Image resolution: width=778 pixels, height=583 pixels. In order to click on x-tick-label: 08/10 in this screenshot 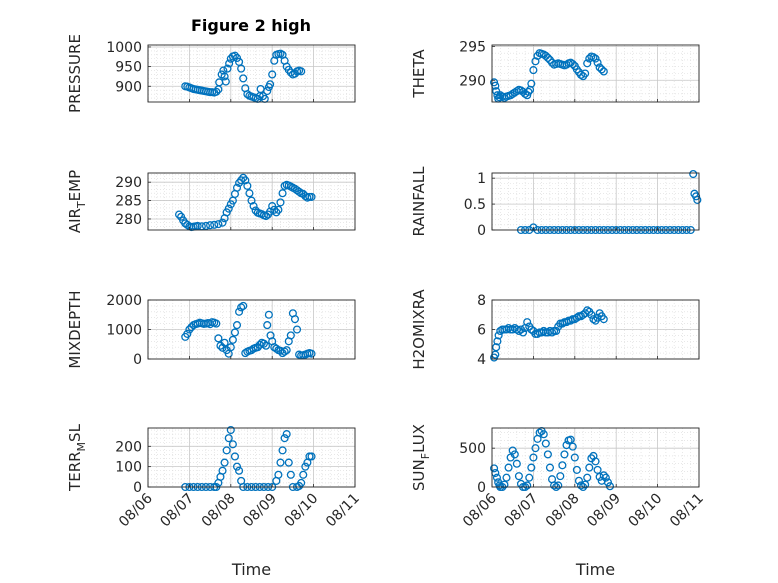, I will do `click(302, 511)`.